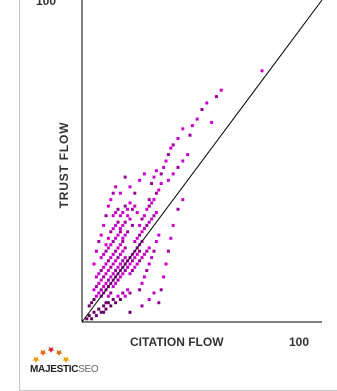 The width and height of the screenshot is (337, 391). I want to click on logo-wordmark: MAJESTICSEO, so click(64, 369).